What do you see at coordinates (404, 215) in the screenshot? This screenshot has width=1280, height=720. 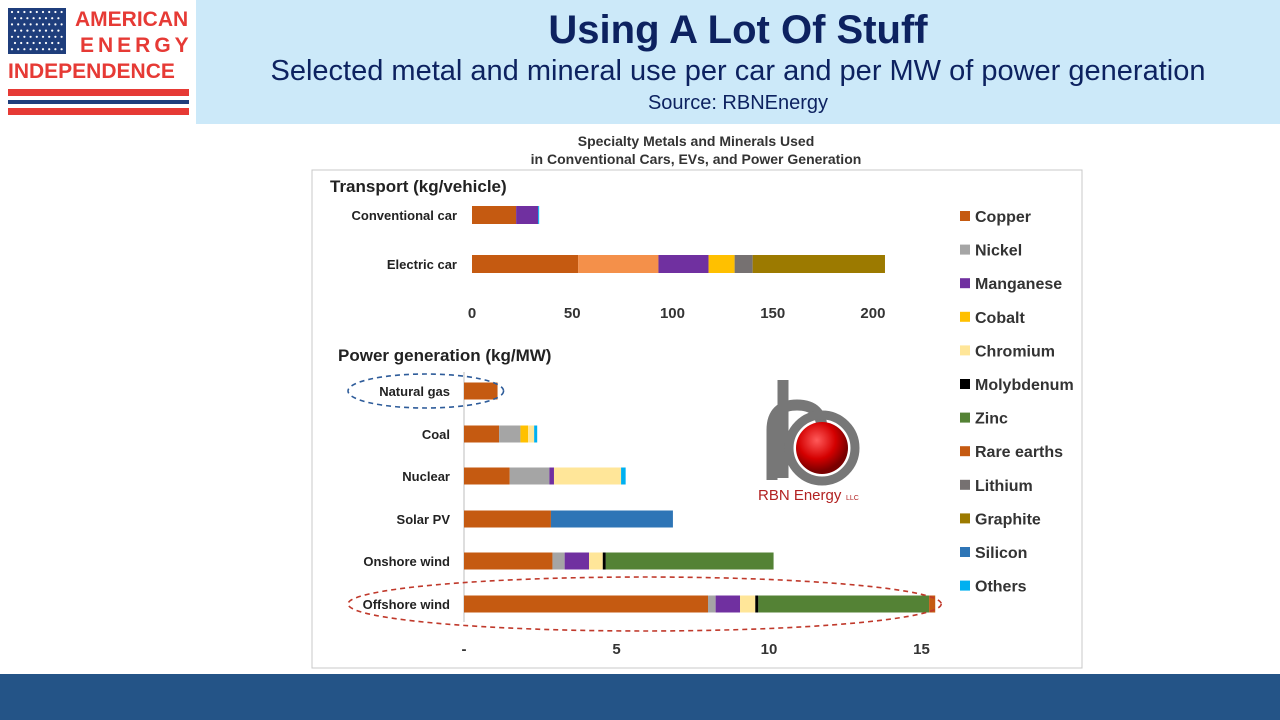 I see `category-label: Conventional car` at bounding box center [404, 215].